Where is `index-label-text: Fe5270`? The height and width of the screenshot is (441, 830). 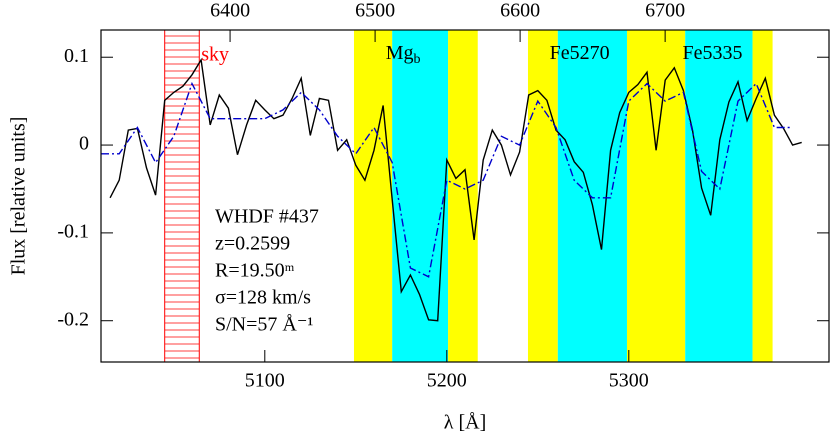
index-label-text: Fe5270 is located at coordinates (580, 53).